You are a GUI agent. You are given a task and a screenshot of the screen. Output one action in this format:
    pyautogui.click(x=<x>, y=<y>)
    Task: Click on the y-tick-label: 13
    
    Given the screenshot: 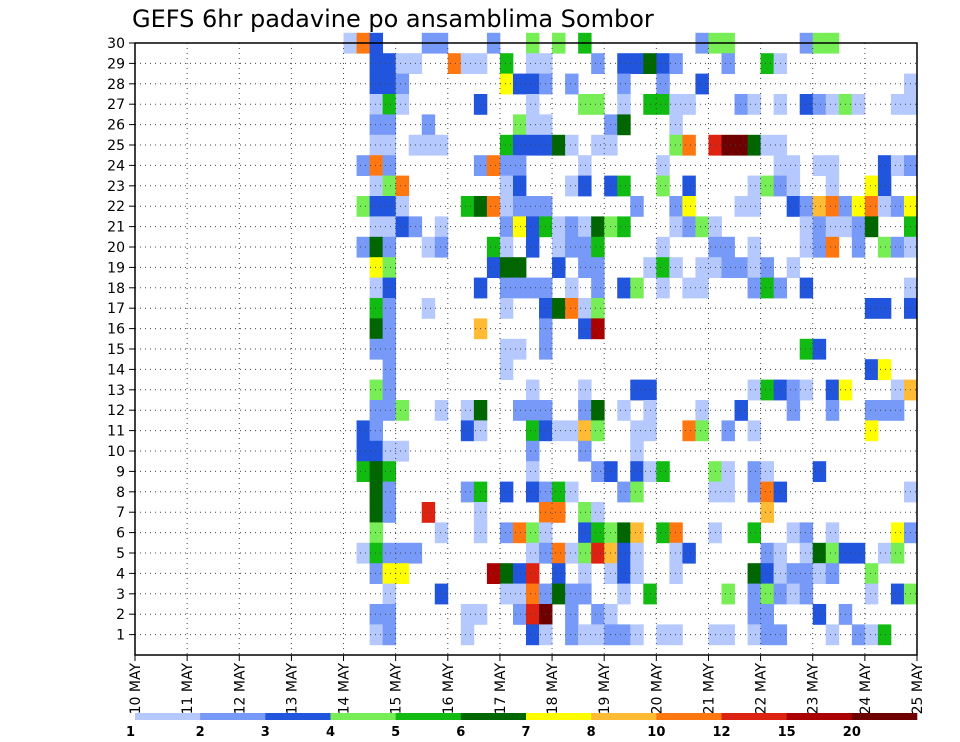 What is the action you would take?
    pyautogui.click(x=116, y=391)
    